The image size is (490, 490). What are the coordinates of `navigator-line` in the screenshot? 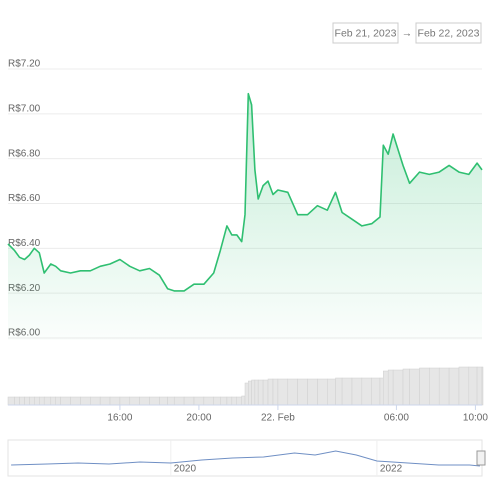 It's located at (245, 458).